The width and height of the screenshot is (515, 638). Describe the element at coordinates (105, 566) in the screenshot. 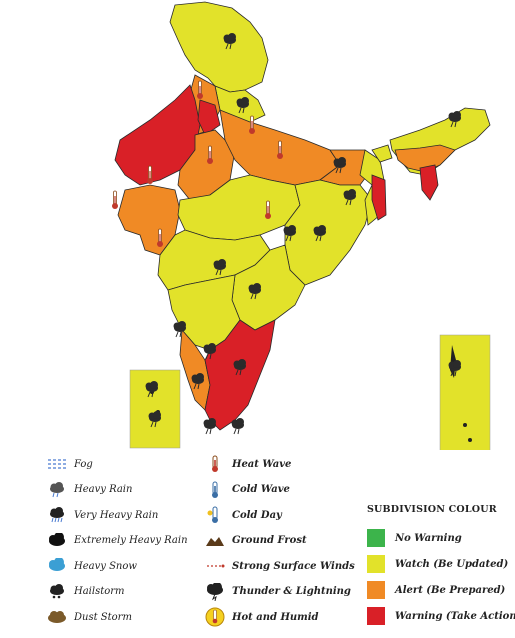

I see `legend-label: Heavy Snow` at that location.